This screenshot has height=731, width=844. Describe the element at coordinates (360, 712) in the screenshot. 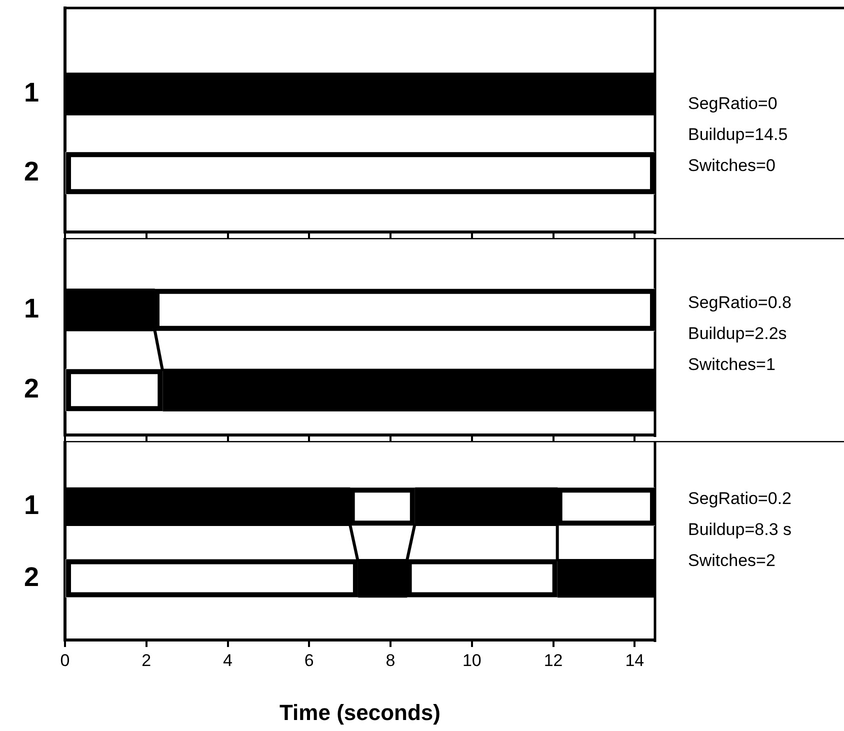

I see `x-axis-title: Time (seconds)` at that location.